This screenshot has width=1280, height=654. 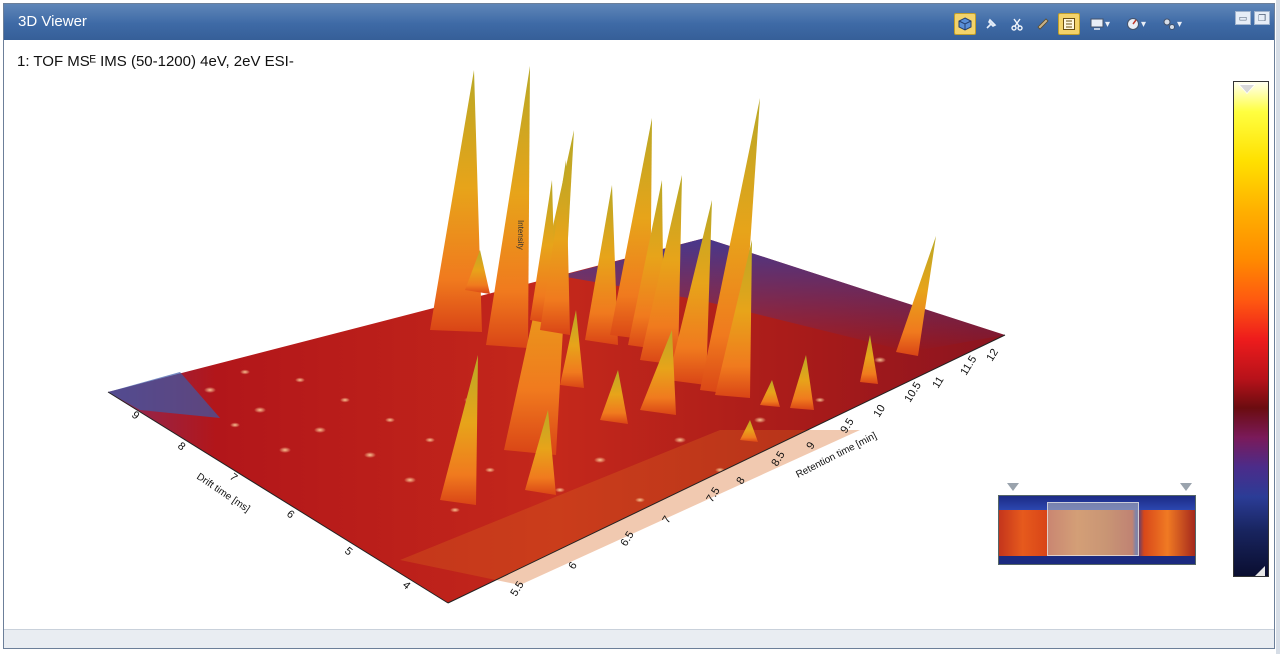 What do you see at coordinates (1186, 487) in the screenshot?
I see `overview-right-marker-icon` at bounding box center [1186, 487].